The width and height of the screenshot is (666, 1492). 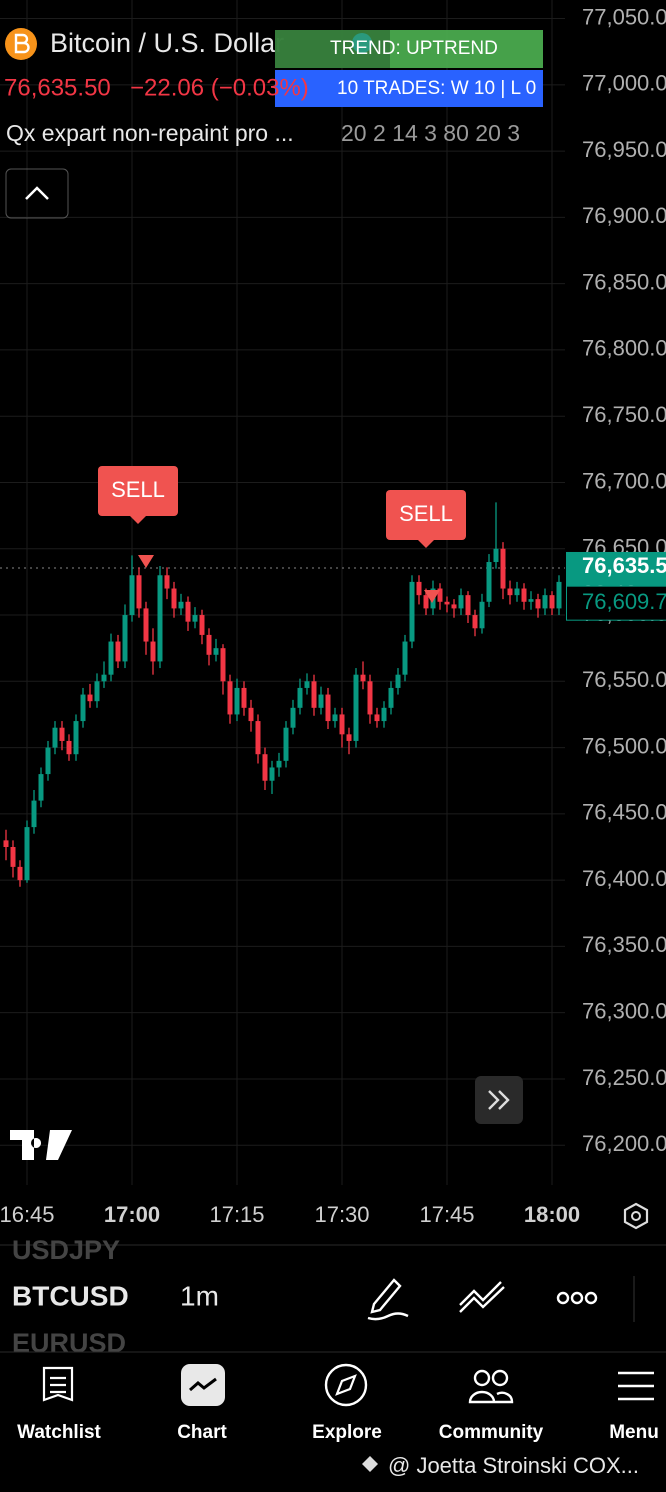 What do you see at coordinates (624, 944) in the screenshot?
I see `y-tick-label: 76,350.0` at bounding box center [624, 944].